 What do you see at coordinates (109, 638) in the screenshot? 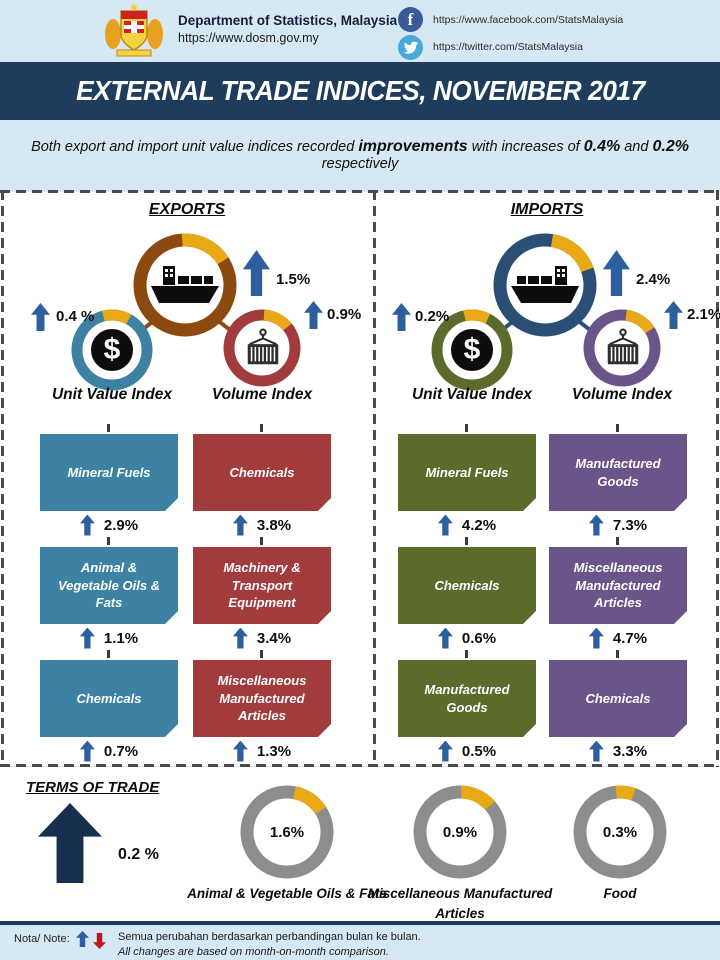
I see `change-row: 1.1%` at bounding box center [109, 638].